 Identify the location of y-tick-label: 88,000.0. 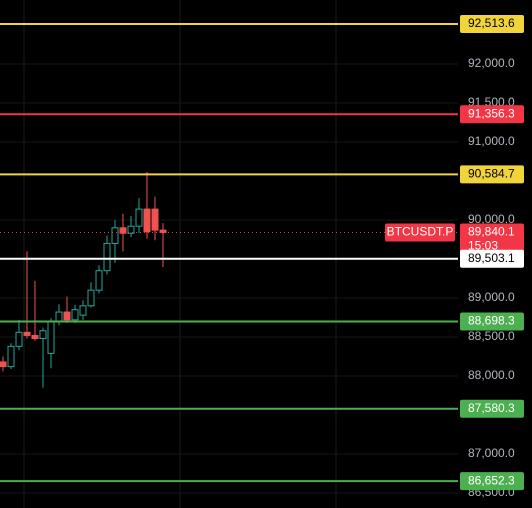
(491, 375).